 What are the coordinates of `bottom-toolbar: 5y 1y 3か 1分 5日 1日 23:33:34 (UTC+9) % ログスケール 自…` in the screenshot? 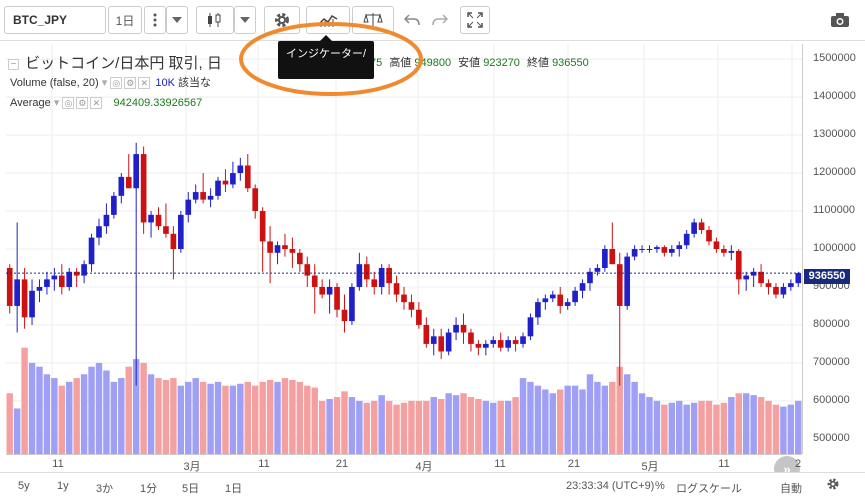 It's located at (432, 488).